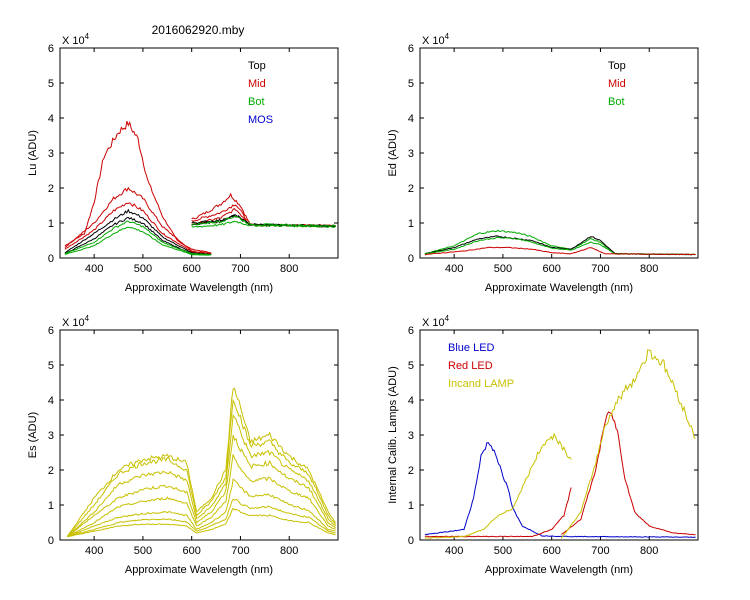  Describe the element at coordinates (260, 120) in the screenshot. I see `legend-entry-mos: MOS` at that location.